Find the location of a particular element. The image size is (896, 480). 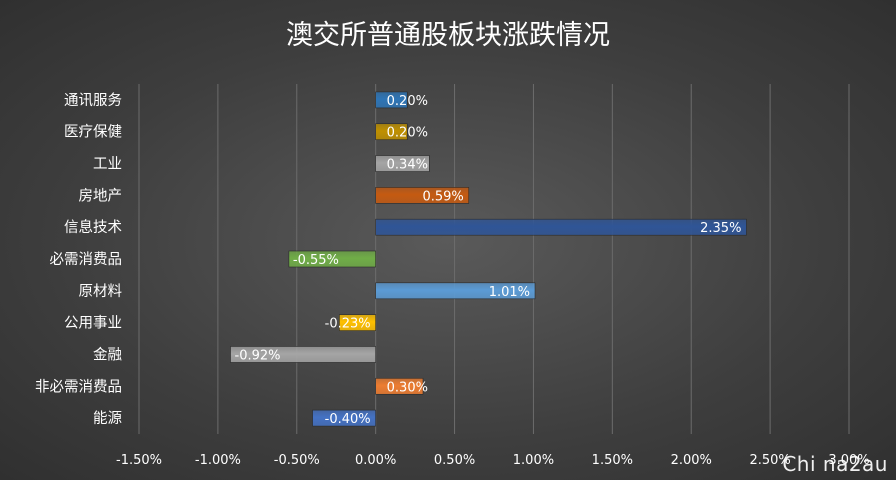

data-label: -0.55% is located at coordinates (316, 260).